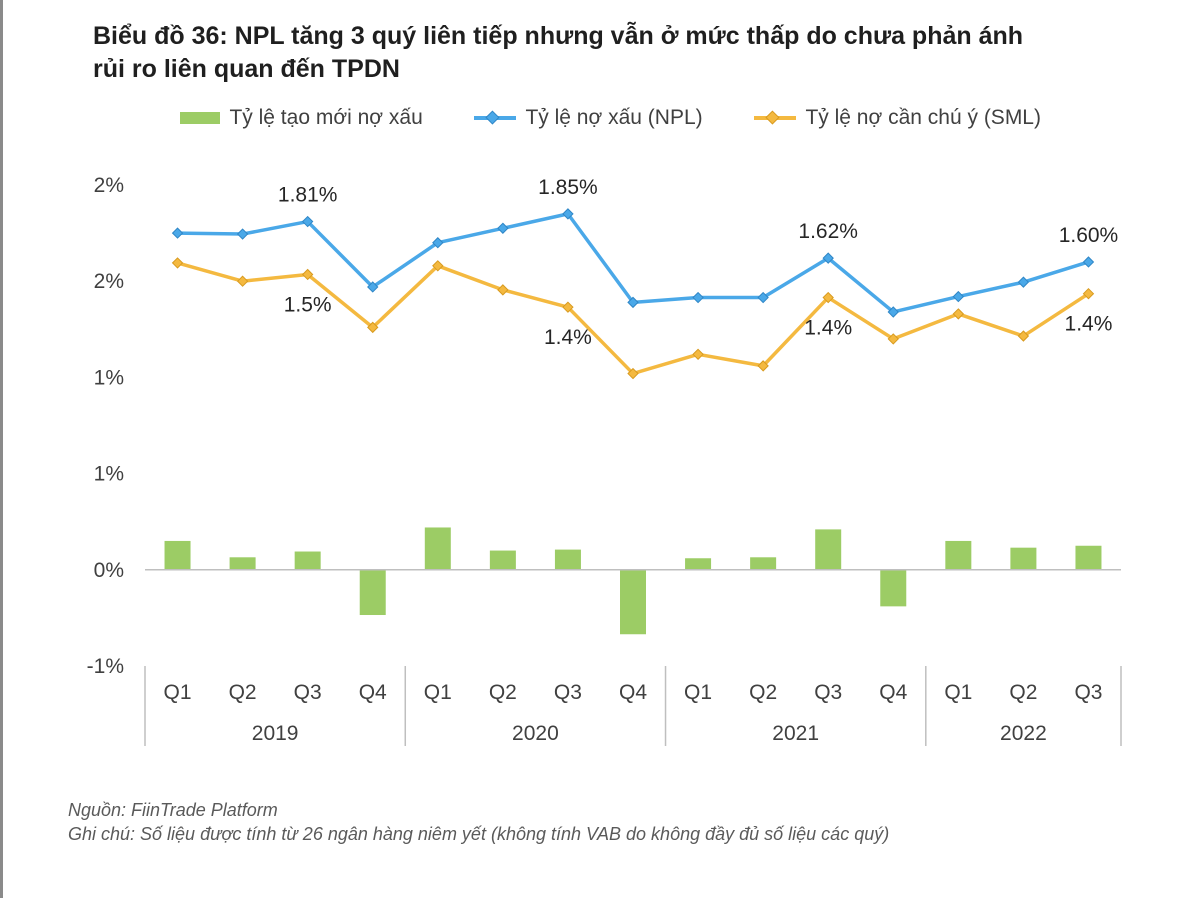 The width and height of the screenshot is (1202, 898). What do you see at coordinates (1023, 733) in the screenshot?
I see `x-group-label: 2022` at bounding box center [1023, 733].